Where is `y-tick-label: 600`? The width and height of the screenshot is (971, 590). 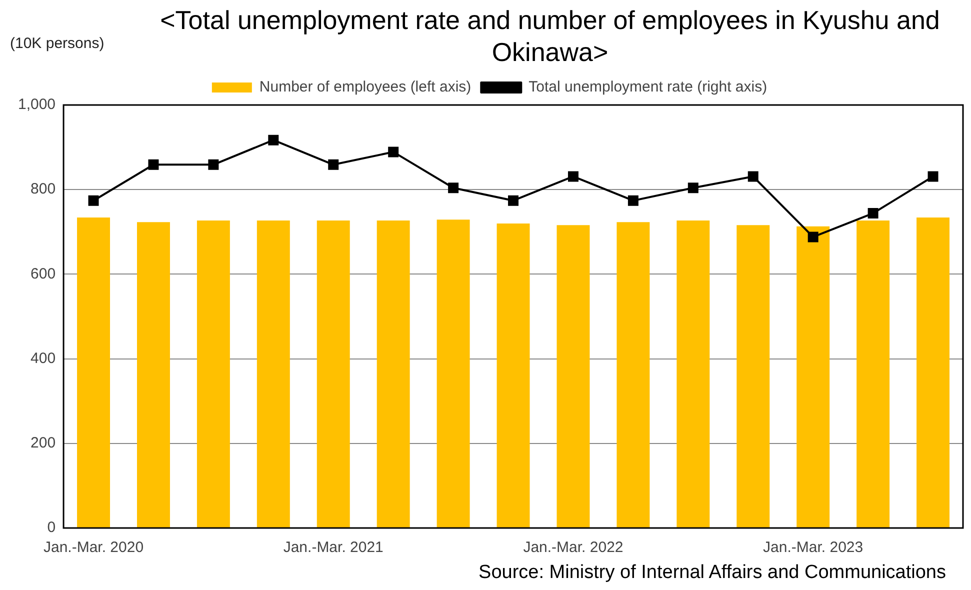 y-tick-label: 600 is located at coordinates (43, 273).